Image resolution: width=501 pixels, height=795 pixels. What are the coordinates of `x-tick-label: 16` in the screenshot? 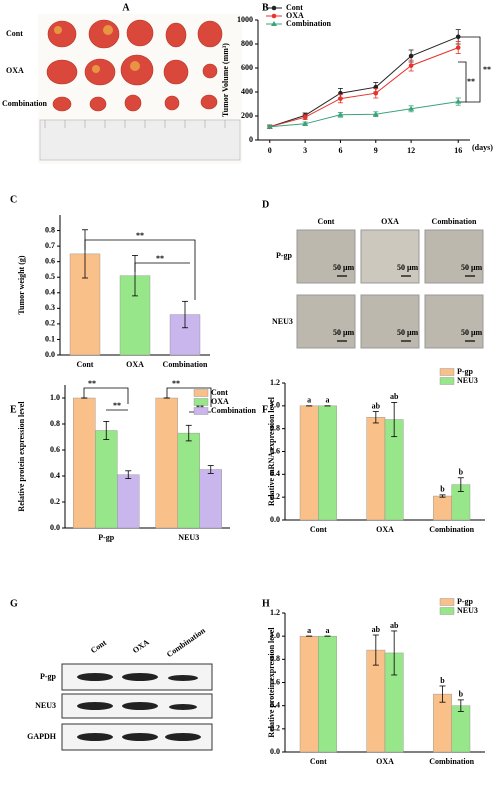 It's located at (458, 150).